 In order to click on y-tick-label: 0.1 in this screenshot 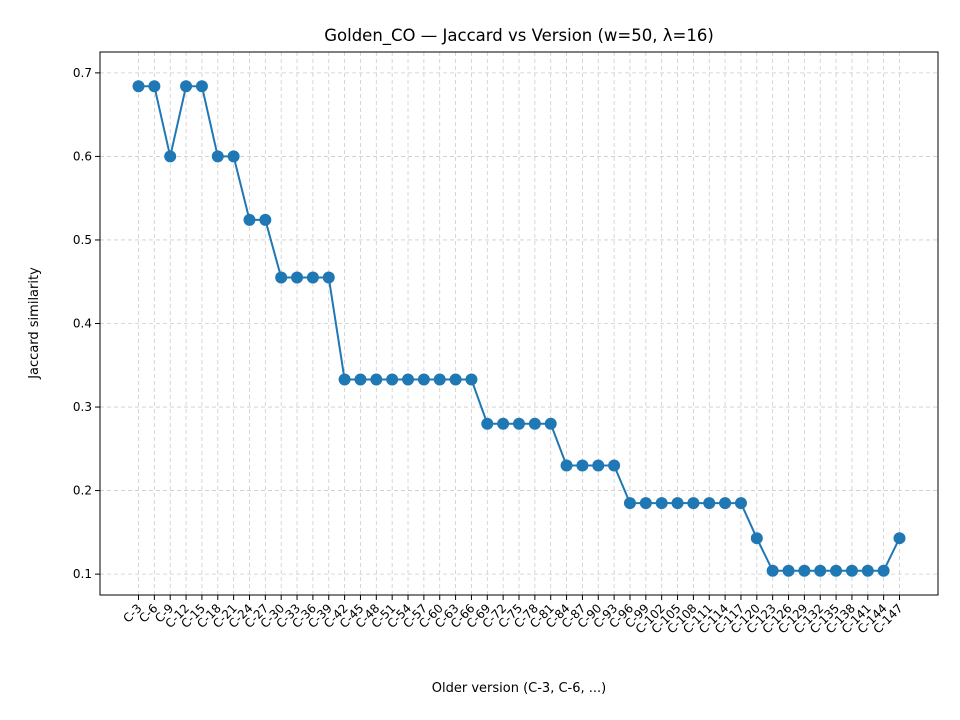, I will do `click(82, 574)`.